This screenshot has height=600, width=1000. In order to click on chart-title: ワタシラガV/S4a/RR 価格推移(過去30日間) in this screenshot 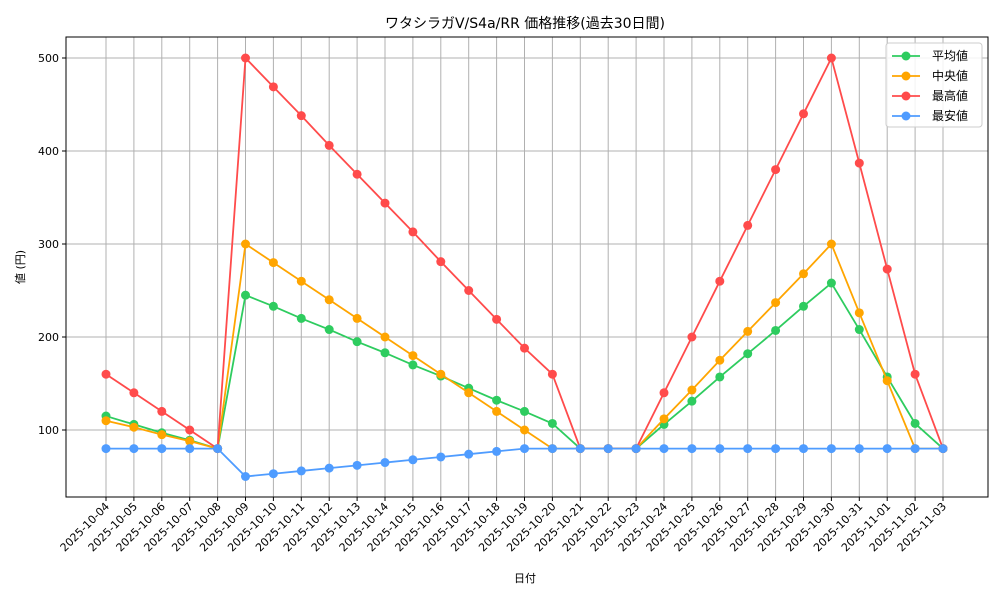, I will do `click(525, 24)`.